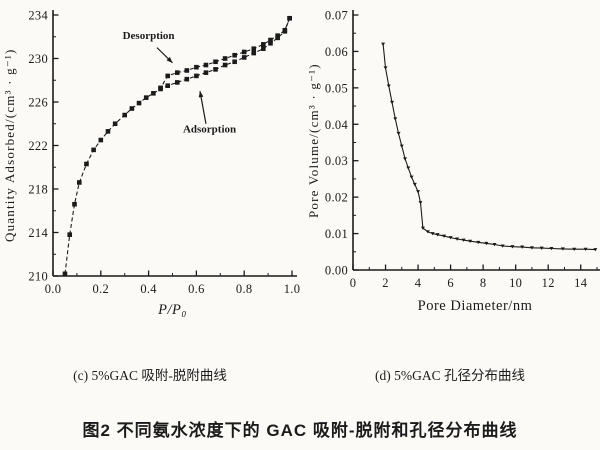 The image size is (600, 450). Describe the element at coordinates (336, 161) in the screenshot. I see `svg-text: 0.03` at that location.